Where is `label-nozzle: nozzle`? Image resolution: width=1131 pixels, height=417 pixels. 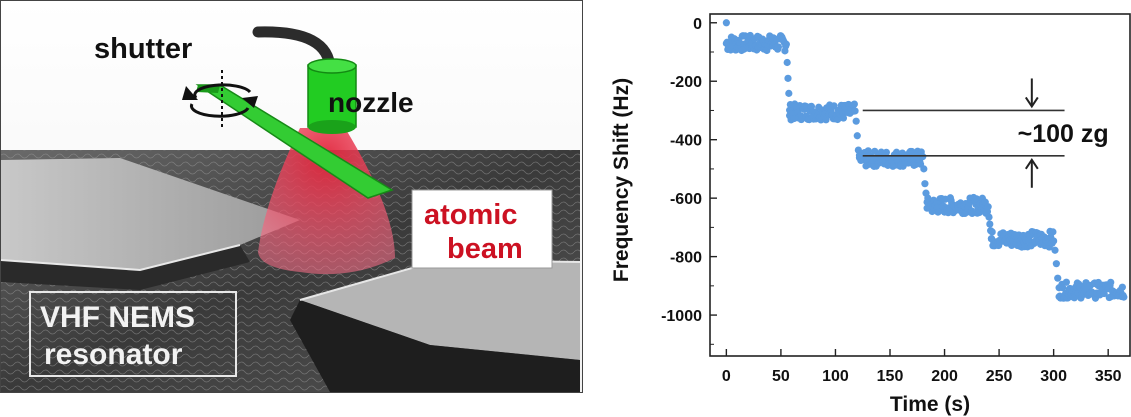
label-nozzle: nozzle is located at coordinates (371, 102).